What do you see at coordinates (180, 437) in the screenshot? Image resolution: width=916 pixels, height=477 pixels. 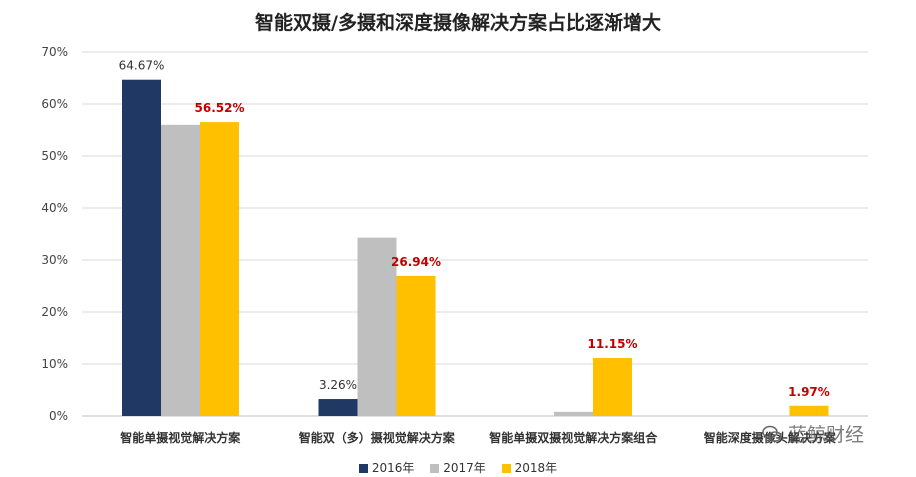 I see `x-tick-label: 智能单摄视觉解决方案` at bounding box center [180, 437].